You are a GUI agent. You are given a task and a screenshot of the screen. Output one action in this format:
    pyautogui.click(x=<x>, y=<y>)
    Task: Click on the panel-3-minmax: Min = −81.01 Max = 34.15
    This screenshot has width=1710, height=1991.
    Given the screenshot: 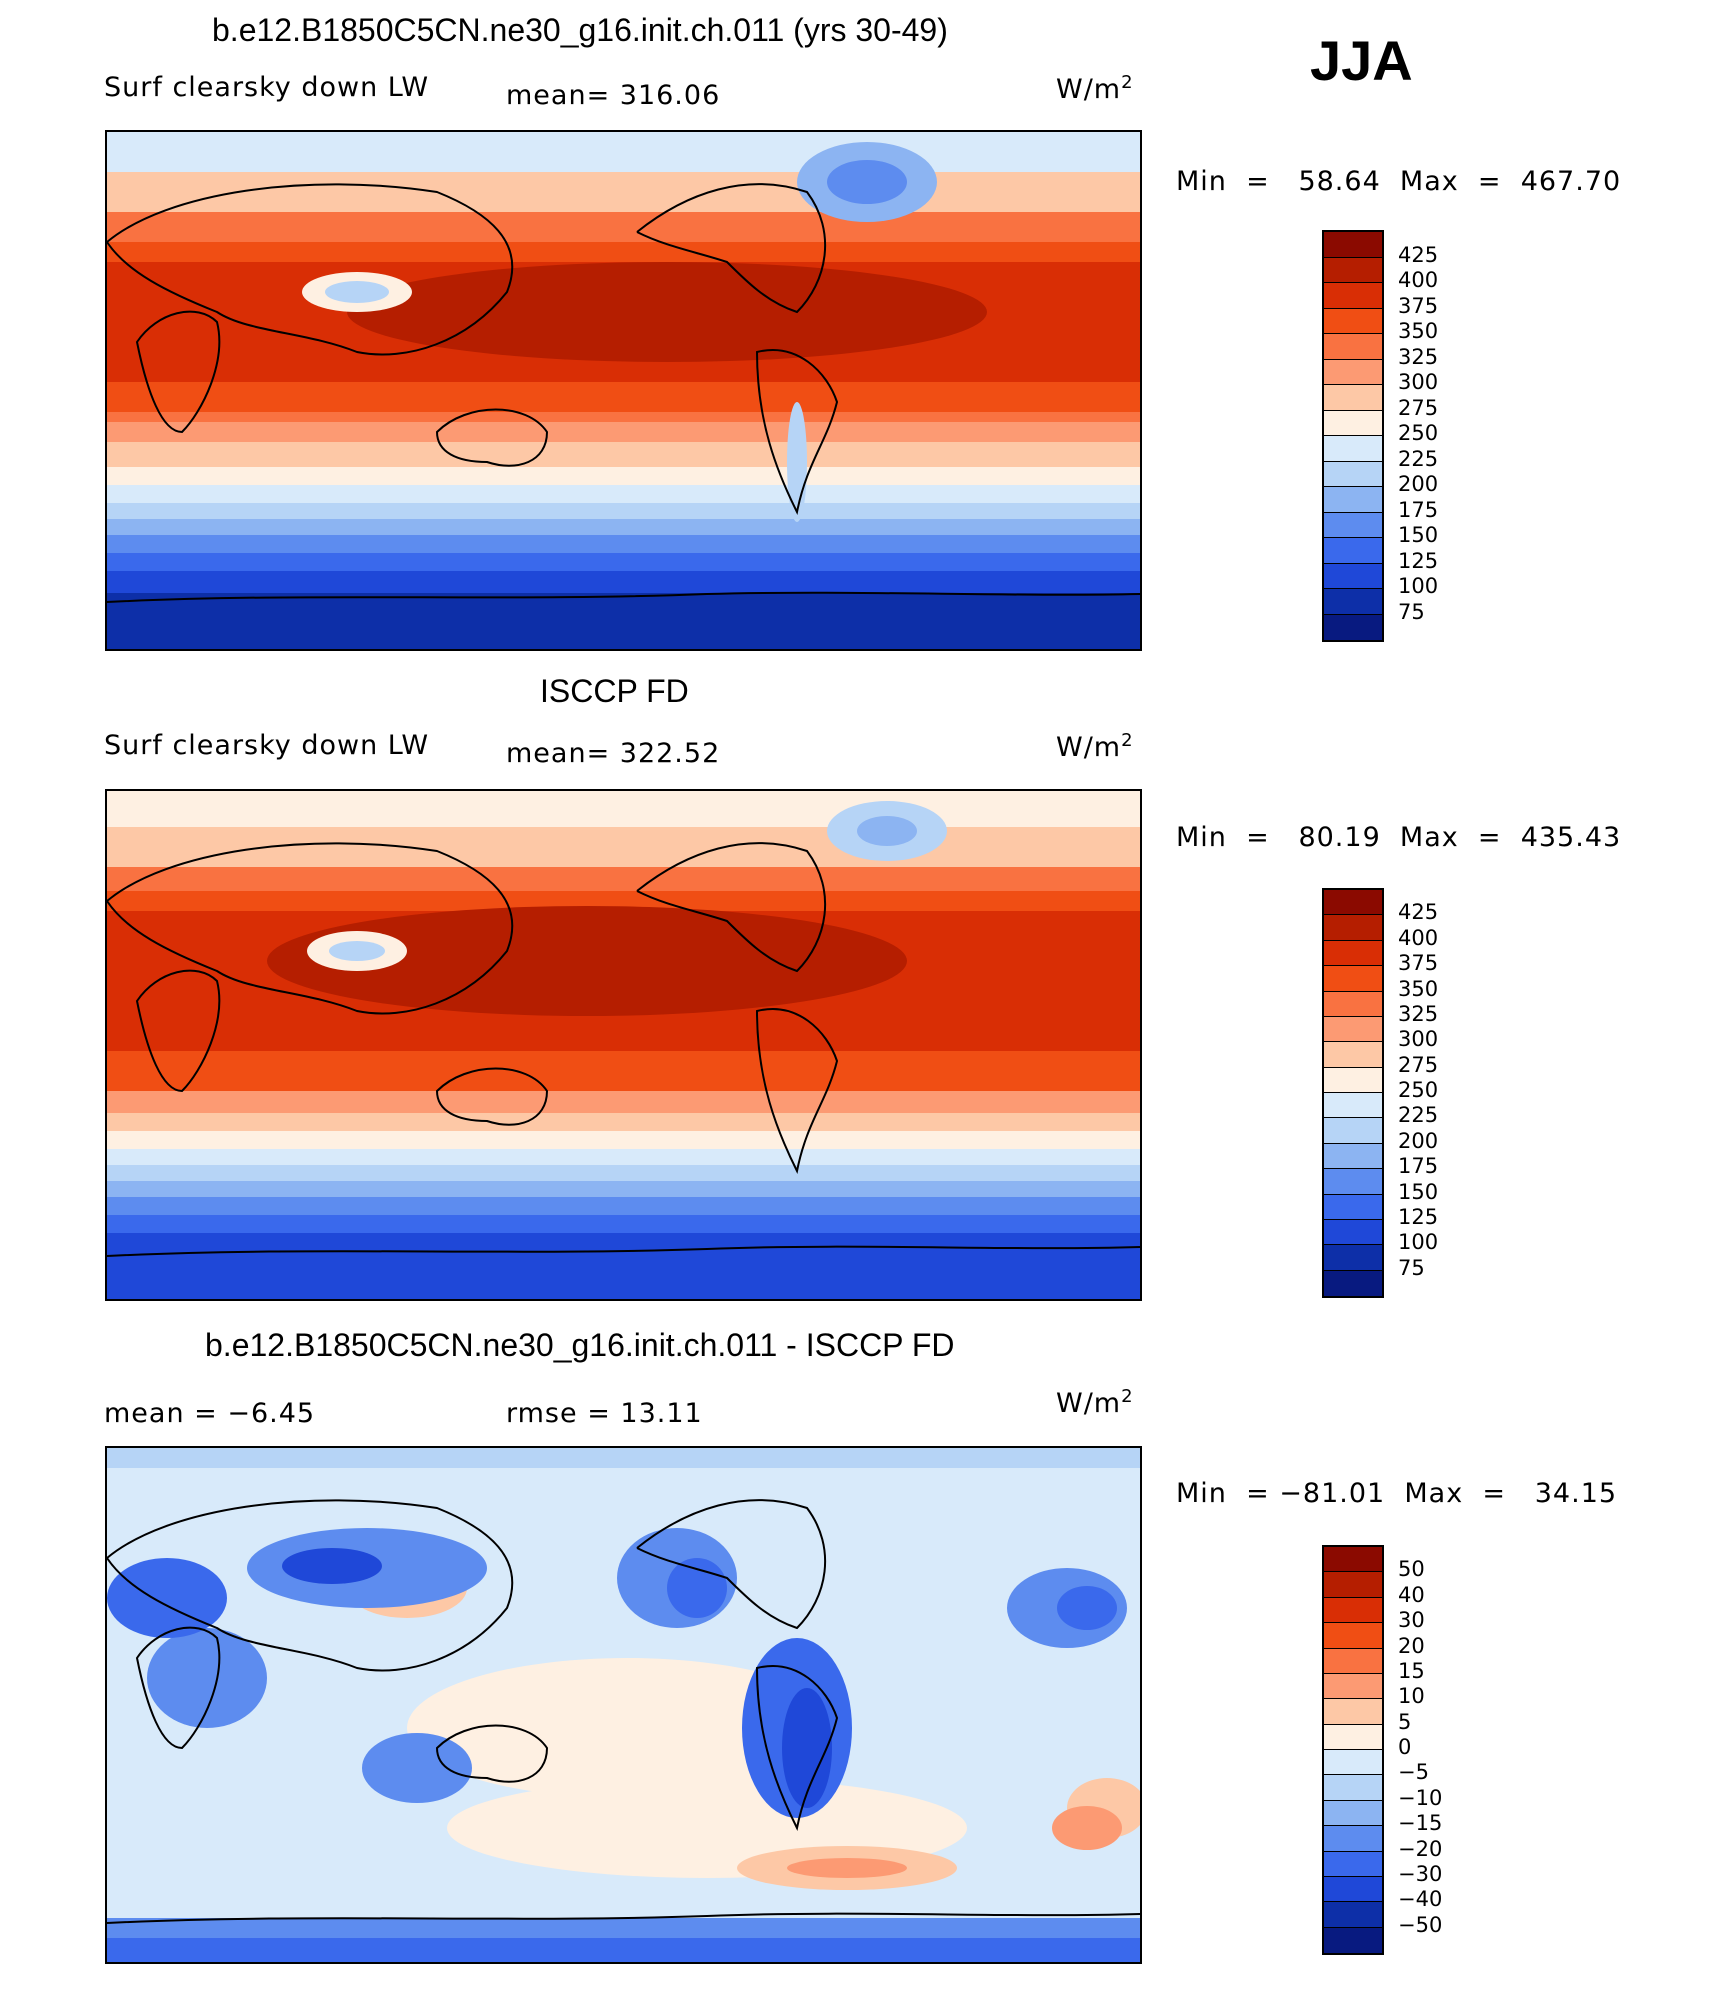 What is the action you would take?
    pyautogui.click(x=1396, y=1493)
    